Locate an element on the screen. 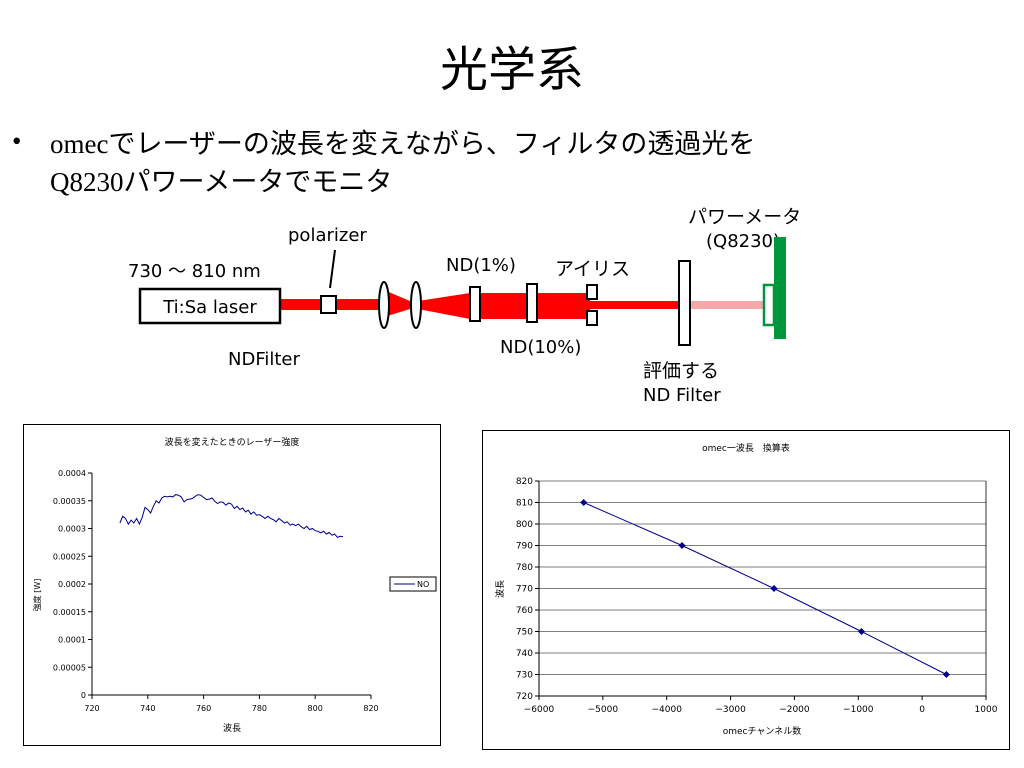 The image size is (1024, 768). power-meter-model: (Q8230) is located at coordinates (743, 241).